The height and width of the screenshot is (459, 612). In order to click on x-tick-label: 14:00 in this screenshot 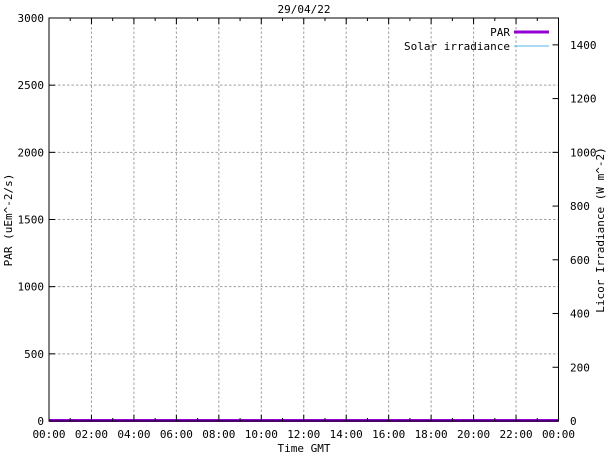, I will do `click(346, 434)`.